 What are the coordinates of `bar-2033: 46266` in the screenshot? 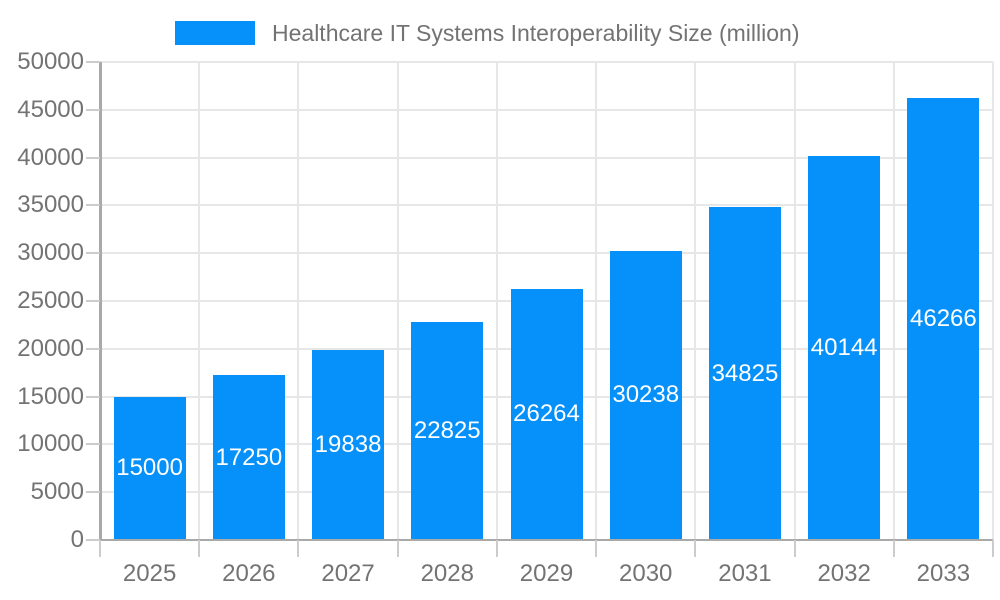 It's located at (943, 318).